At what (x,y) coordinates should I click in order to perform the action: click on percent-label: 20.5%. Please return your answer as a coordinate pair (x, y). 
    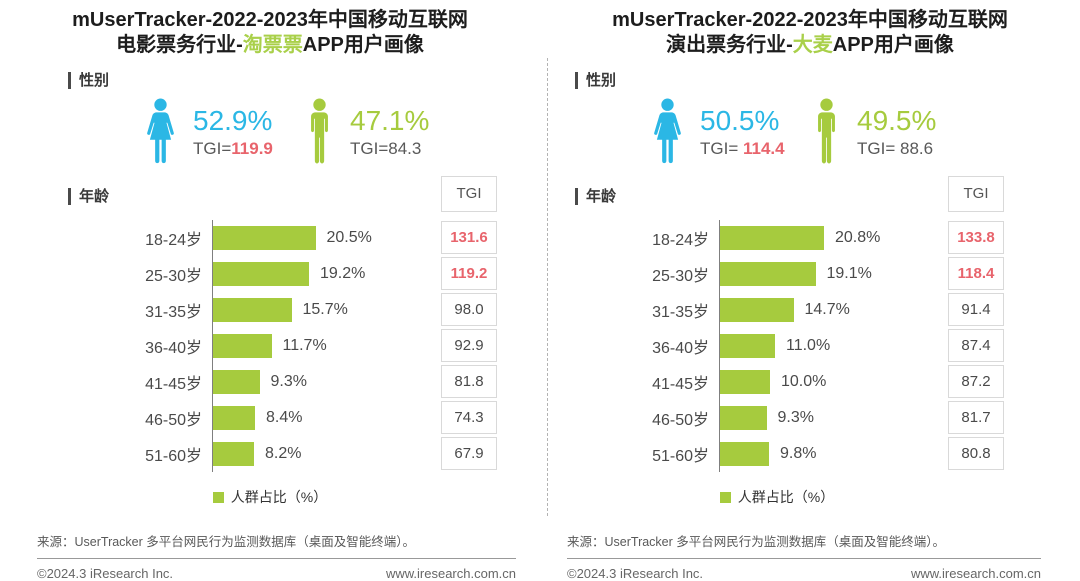
    Looking at the image, I should click on (349, 237).